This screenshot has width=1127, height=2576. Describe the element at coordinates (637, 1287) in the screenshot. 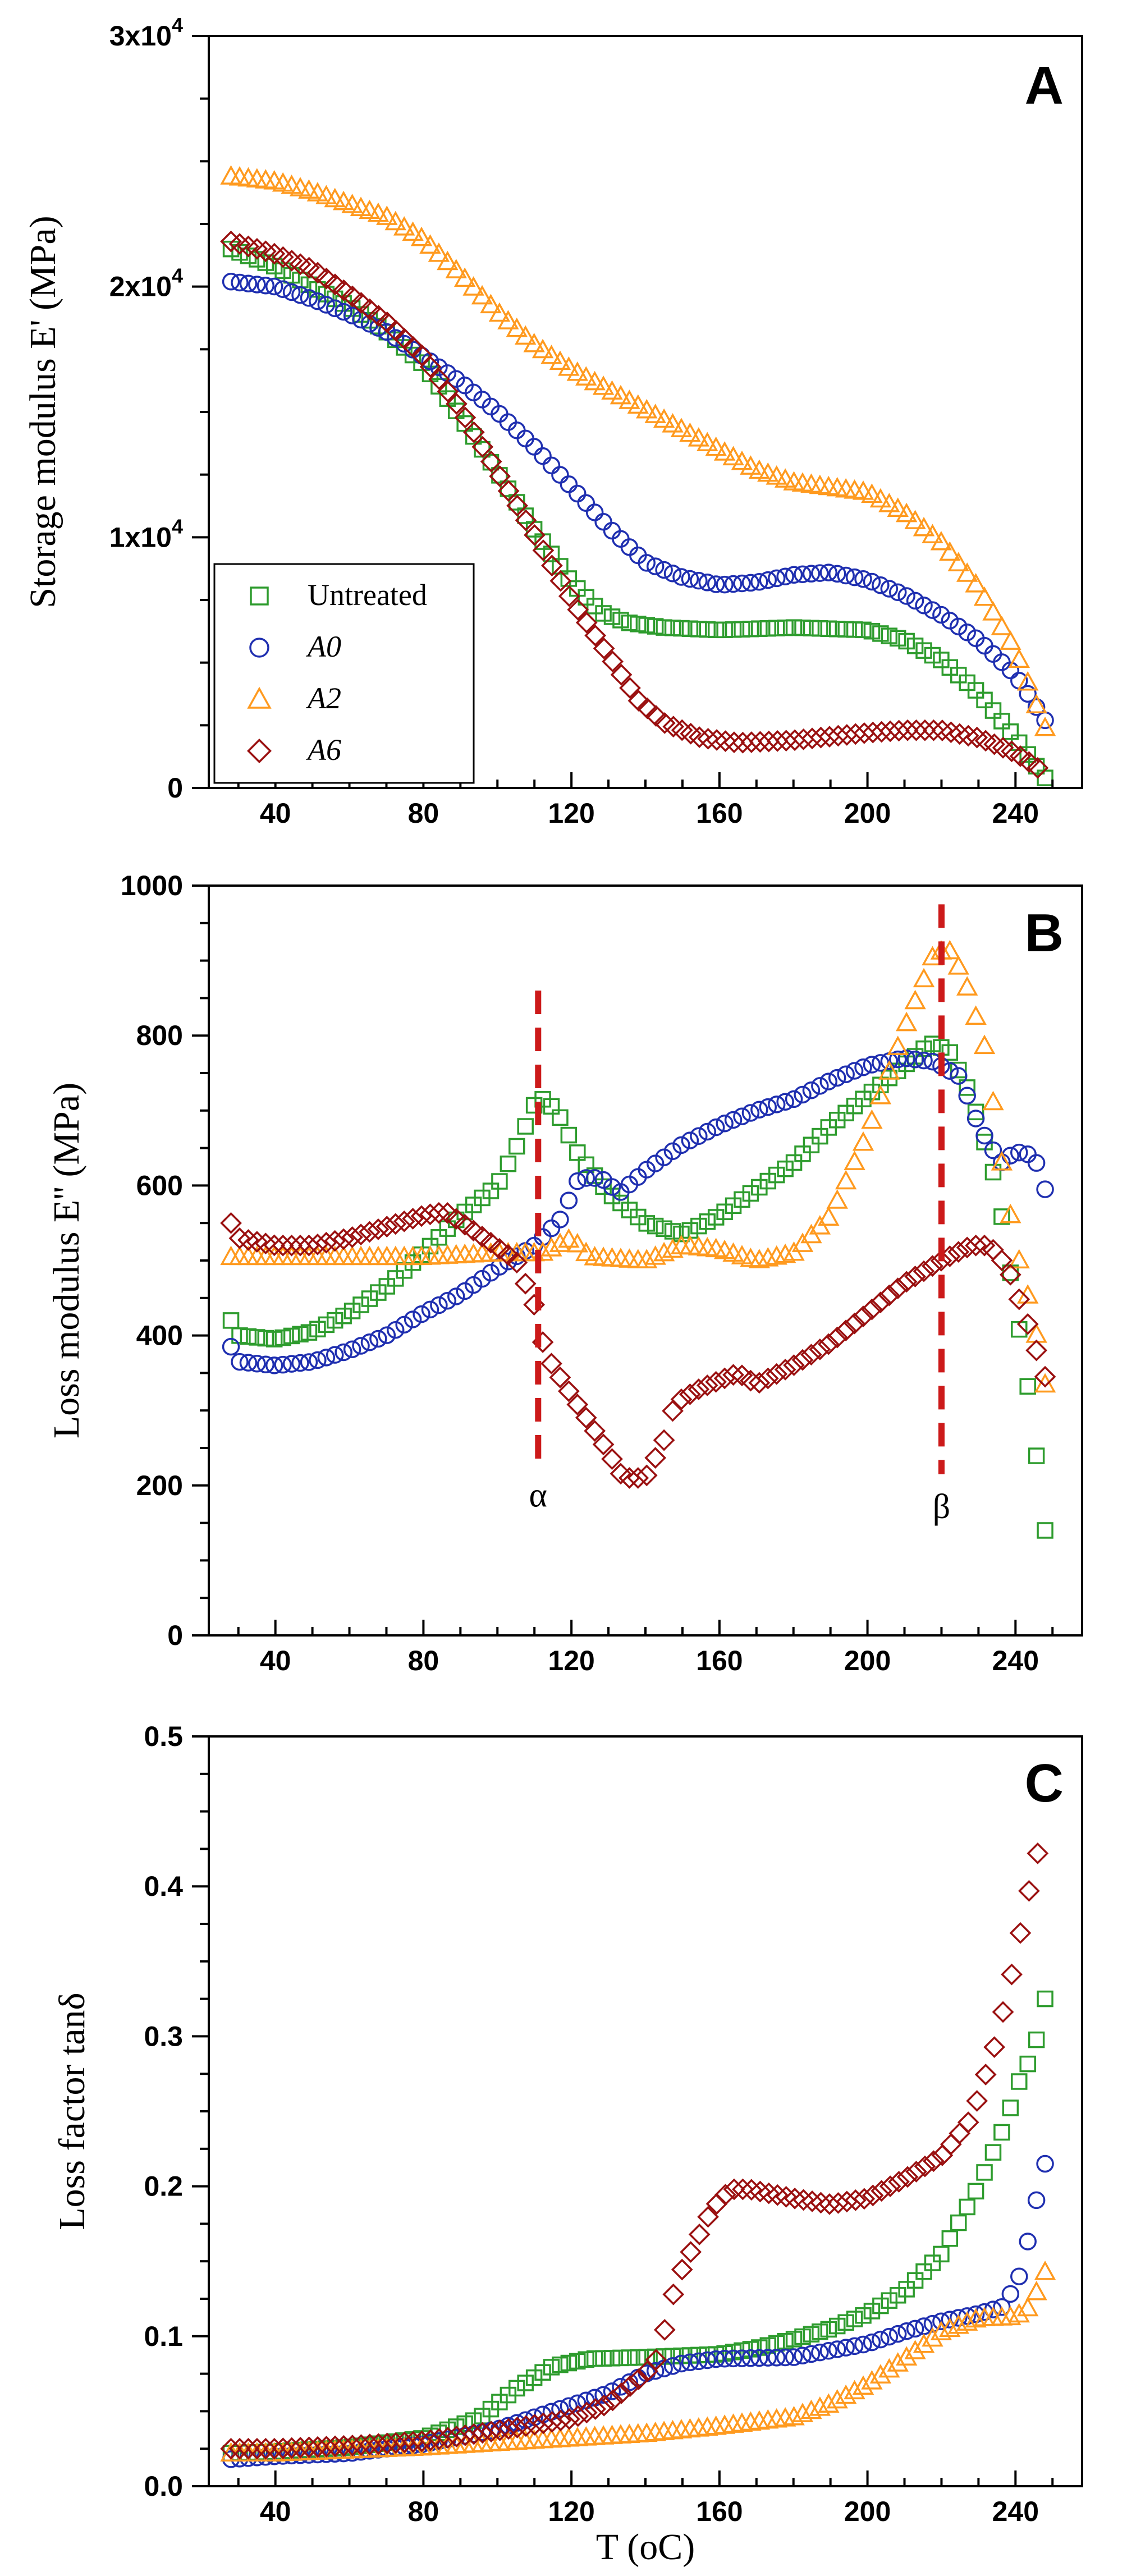

I see `series-untreated-b` at that location.